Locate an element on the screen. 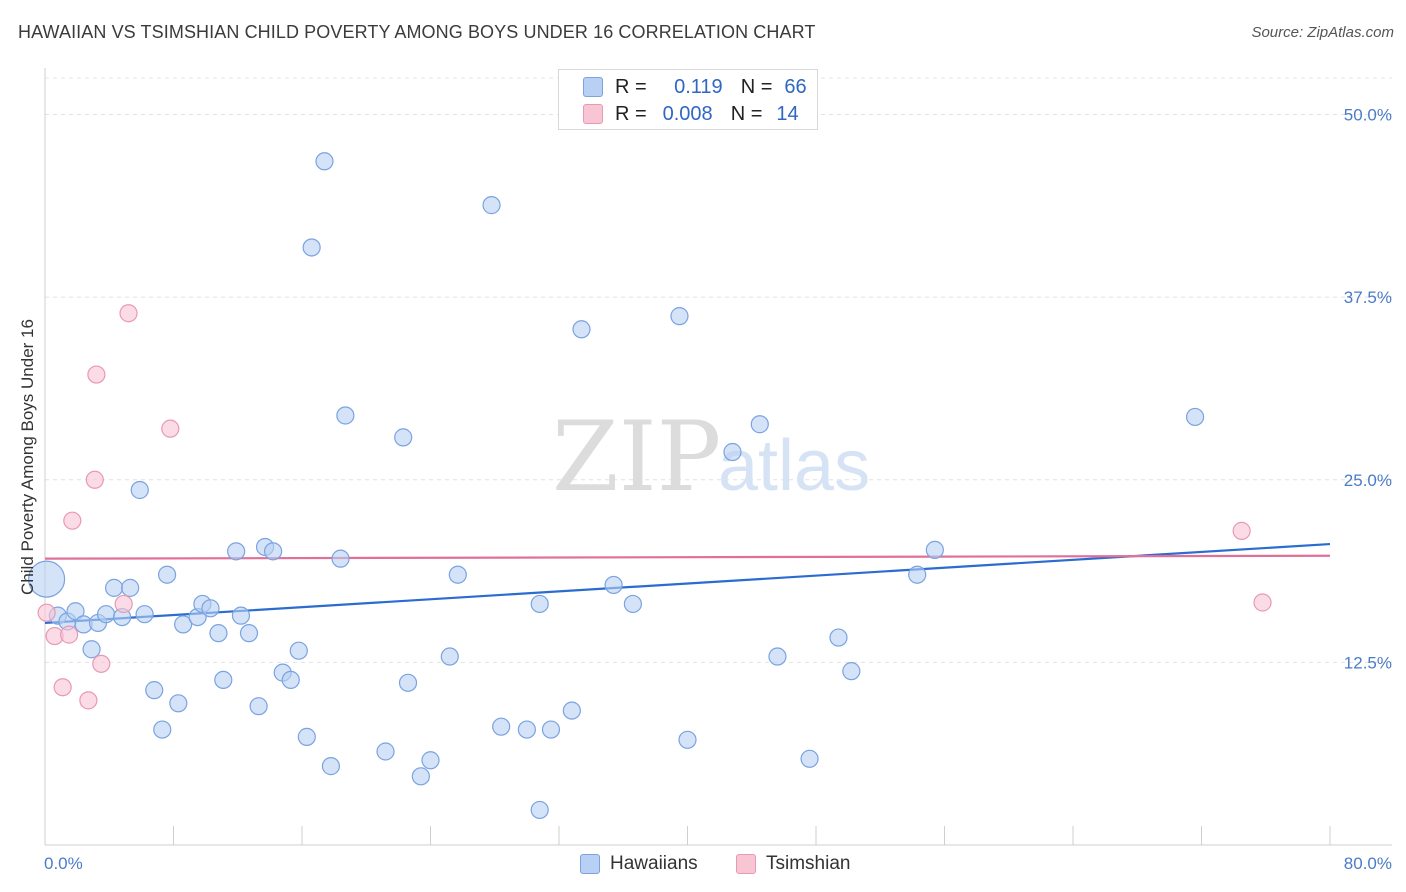  source-label: Source: ZipAtlas.com is located at coordinates (1322, 32).